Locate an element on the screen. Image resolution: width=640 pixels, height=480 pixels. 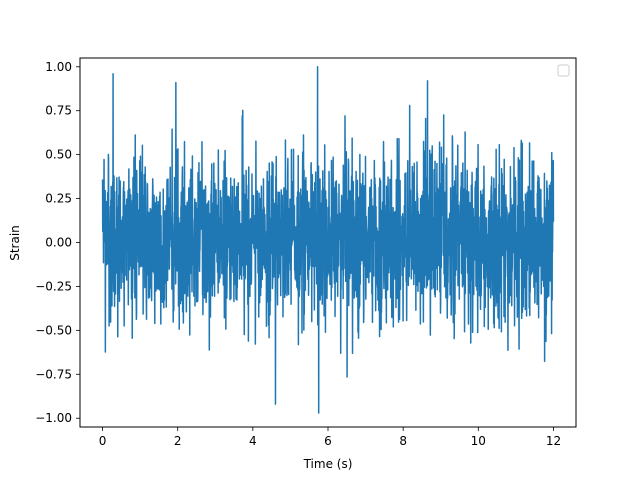
y-tick-label: 0.50 is located at coordinates (58, 155).